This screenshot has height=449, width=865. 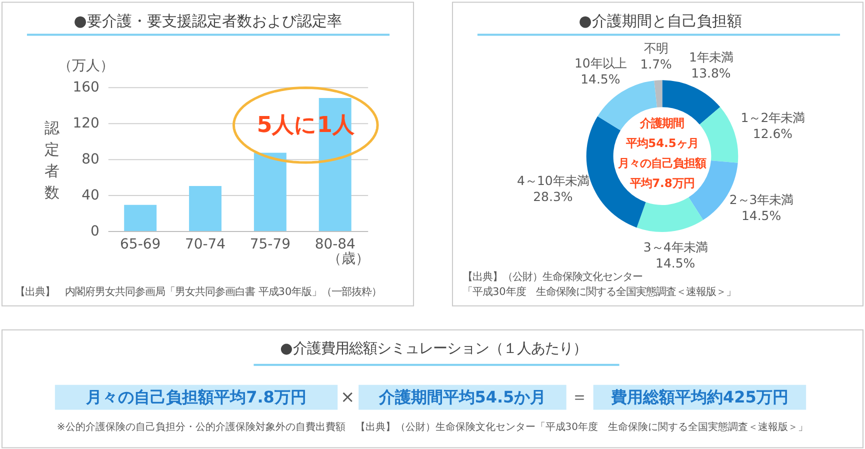 What do you see at coordinates (552, 276) in the screenshot?
I see `text: 【出典】（公財）生命保険文化センター` at bounding box center [552, 276].